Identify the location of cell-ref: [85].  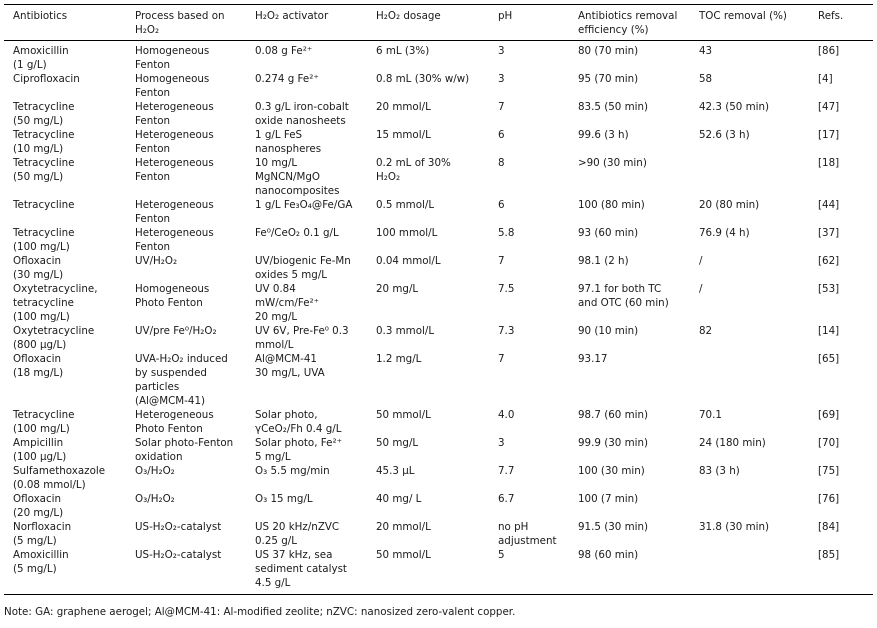
(829, 555).